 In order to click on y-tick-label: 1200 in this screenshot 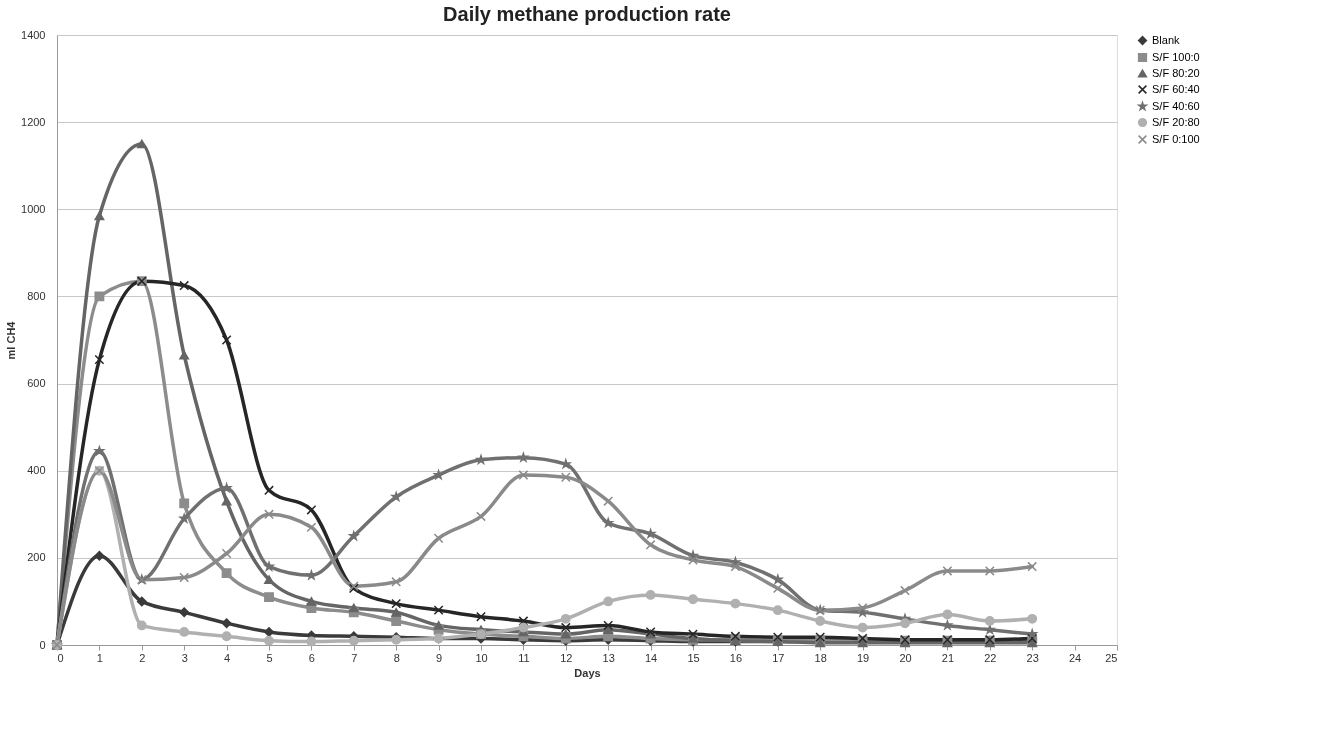, I will do `click(33, 121)`.